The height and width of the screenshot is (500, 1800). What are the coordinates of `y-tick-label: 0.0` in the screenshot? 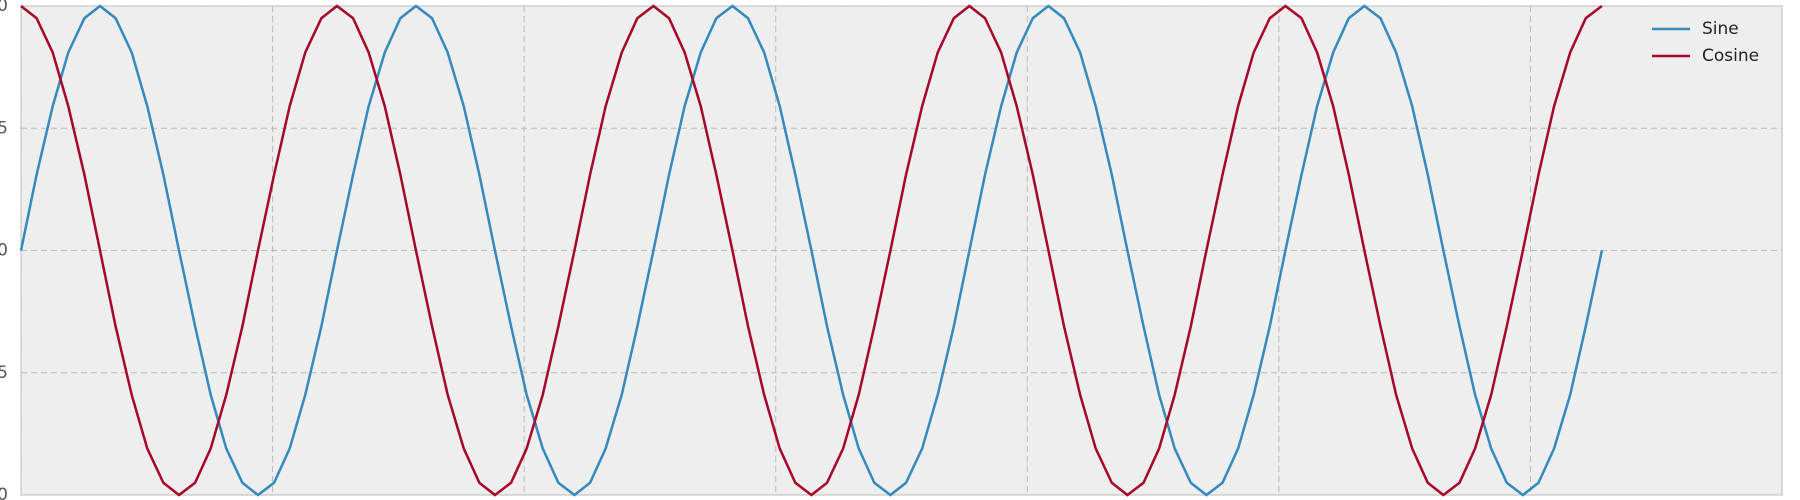 It's located at (4, 251).